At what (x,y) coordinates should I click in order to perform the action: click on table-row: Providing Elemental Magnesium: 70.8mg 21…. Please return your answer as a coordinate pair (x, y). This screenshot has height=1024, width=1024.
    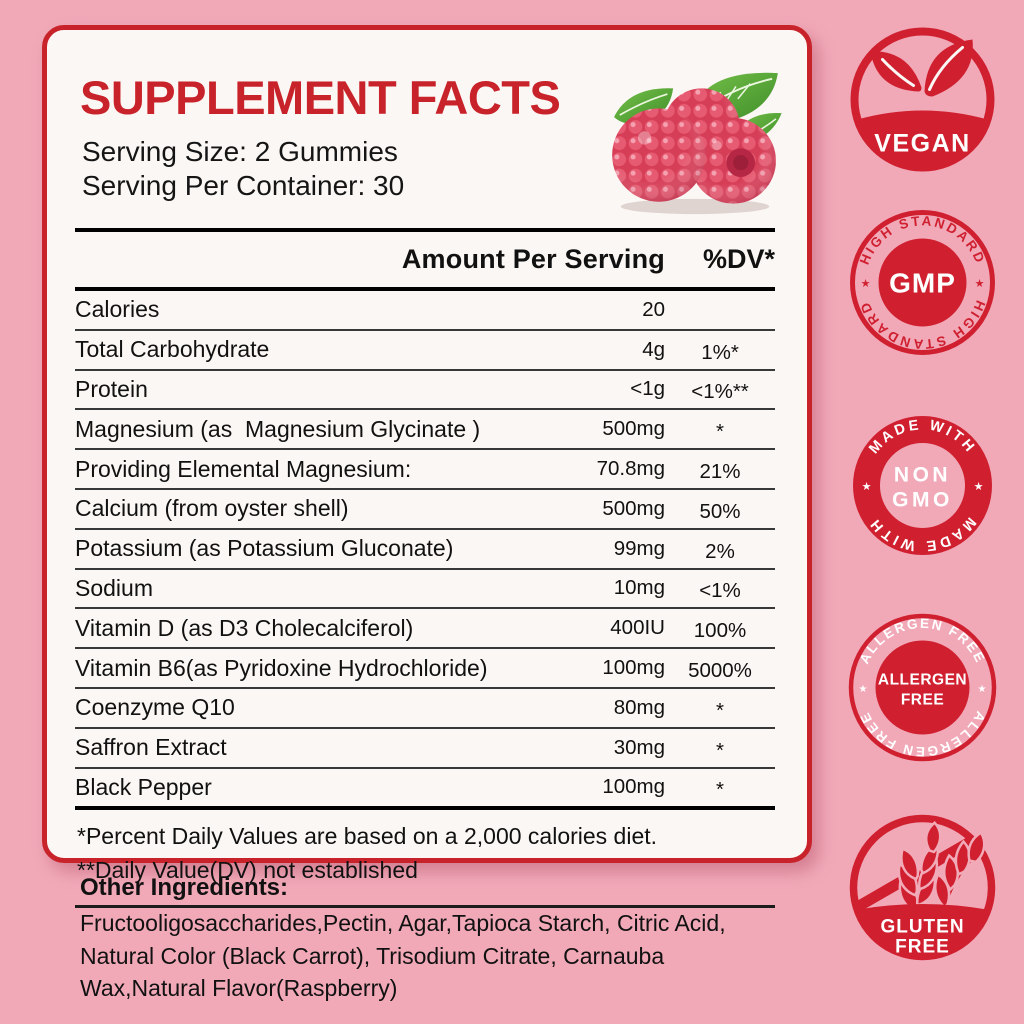
    Looking at the image, I should click on (425, 470).